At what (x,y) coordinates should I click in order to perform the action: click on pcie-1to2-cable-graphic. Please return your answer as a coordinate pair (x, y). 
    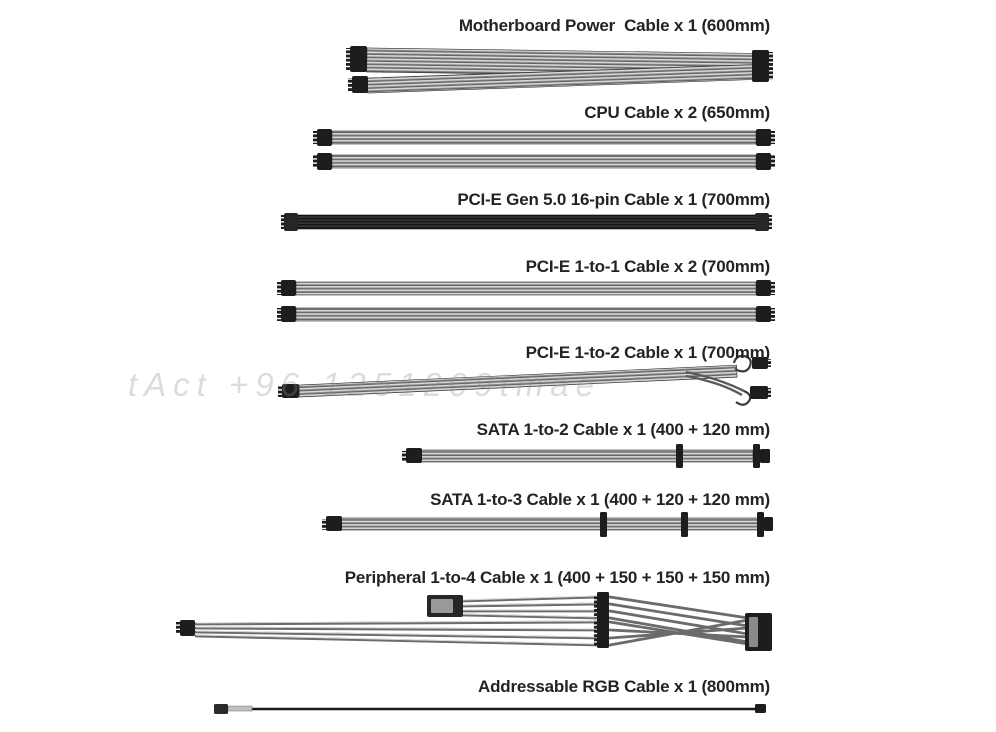
    Looking at the image, I should click on (524, 380).